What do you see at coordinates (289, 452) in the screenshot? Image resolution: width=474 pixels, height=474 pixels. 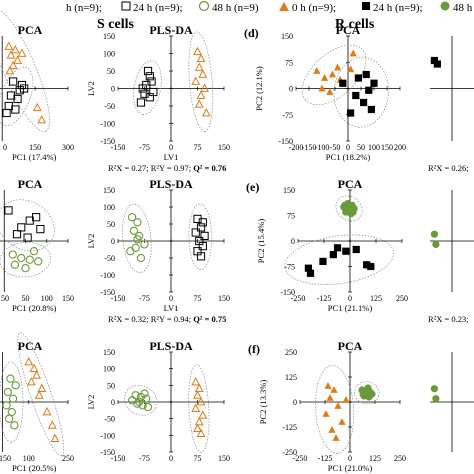 I see `y-tick-label: -250` at bounding box center [289, 452].